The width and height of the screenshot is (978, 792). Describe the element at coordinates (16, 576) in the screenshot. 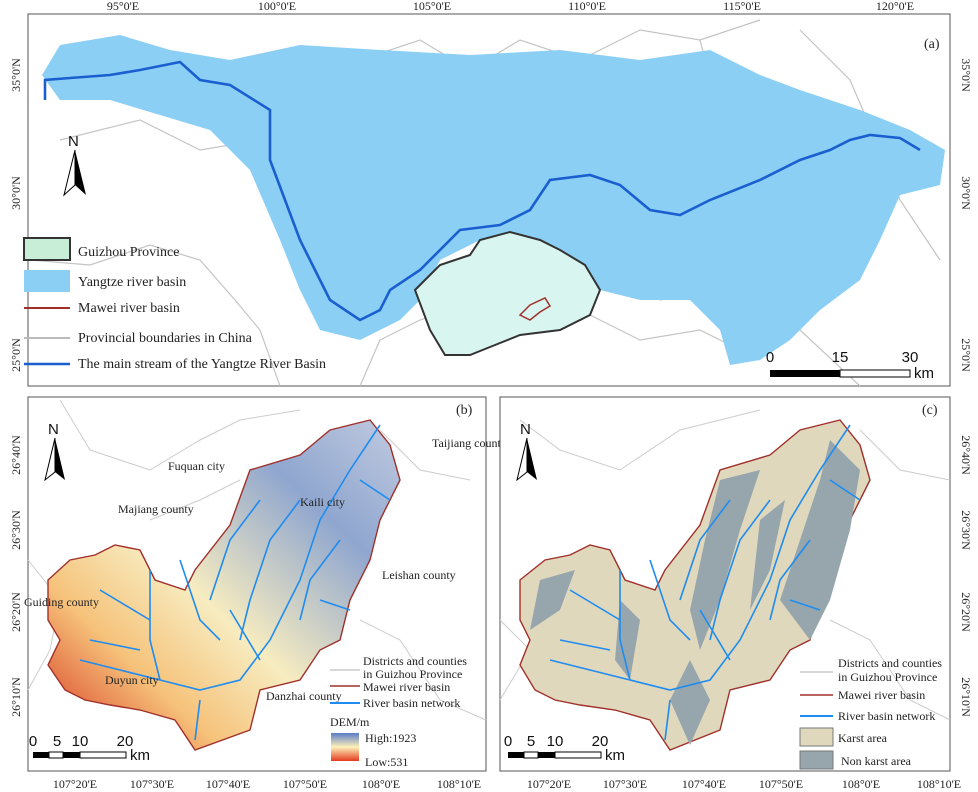

I see `lat-ticks-b: 26°40'N 26°30'N 26°20'N 26°10'N` at that location.